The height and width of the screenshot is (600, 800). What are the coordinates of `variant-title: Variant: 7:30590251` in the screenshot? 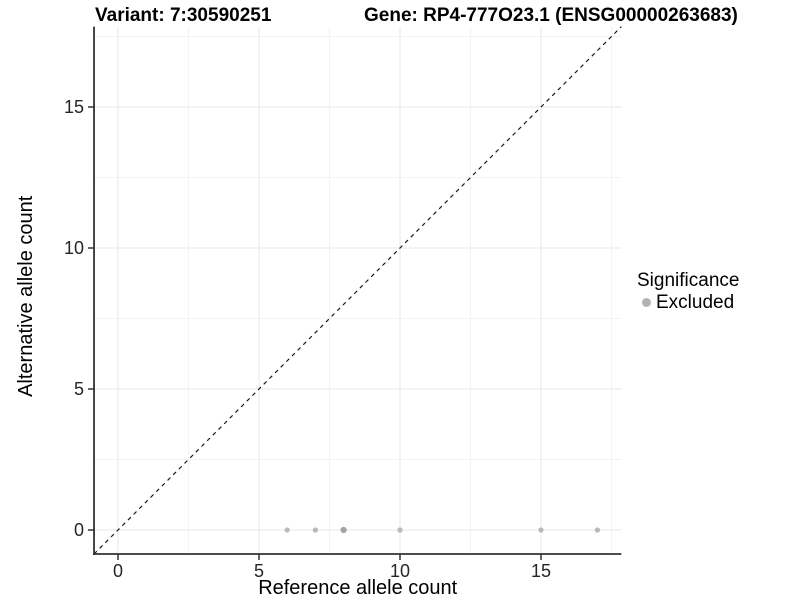 It's located at (183, 15).